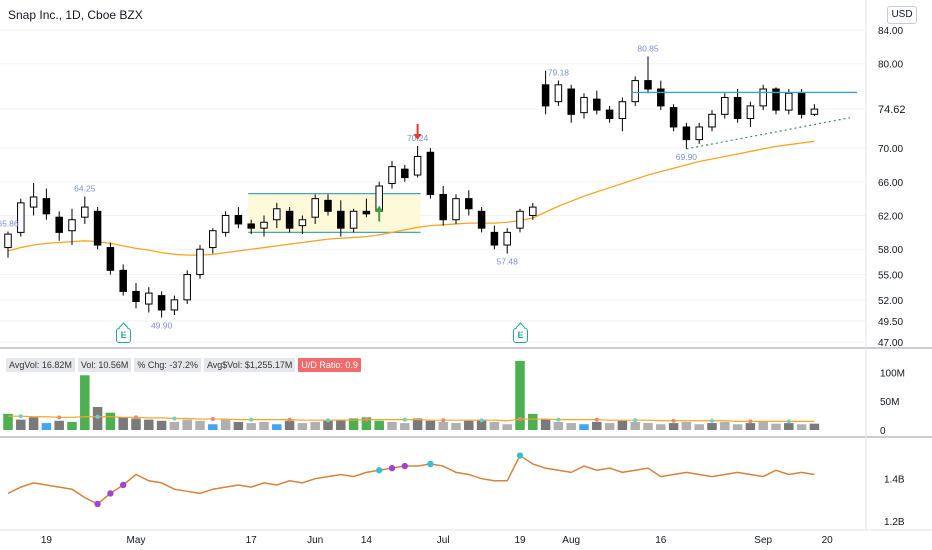 This screenshot has width=932, height=550. I want to click on price-annotation: 80.85, so click(648, 49).